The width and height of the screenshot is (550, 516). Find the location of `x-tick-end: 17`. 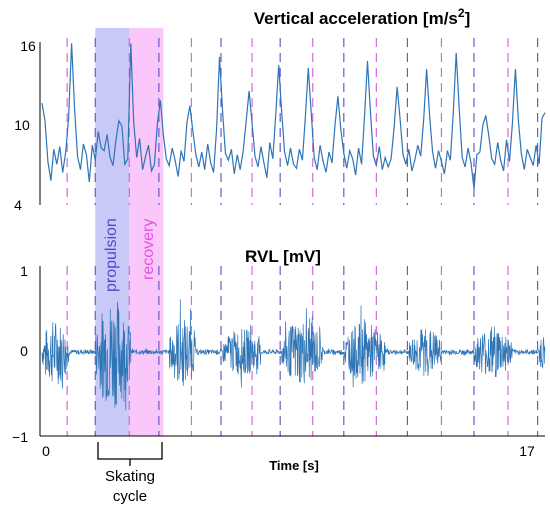

x-tick-end: 17 is located at coordinates (527, 451).